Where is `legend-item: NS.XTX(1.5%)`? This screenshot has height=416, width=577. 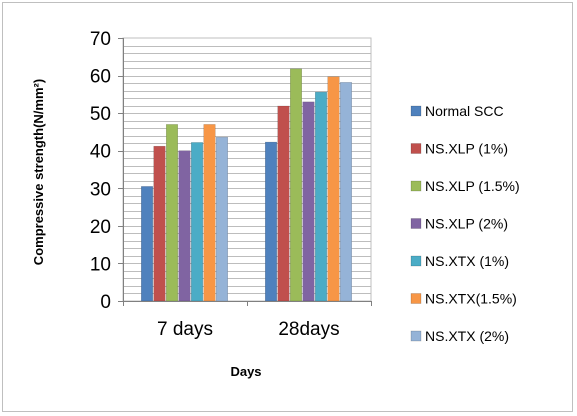
legend-item: NS.XTX(1.5%) is located at coordinates (463, 299).